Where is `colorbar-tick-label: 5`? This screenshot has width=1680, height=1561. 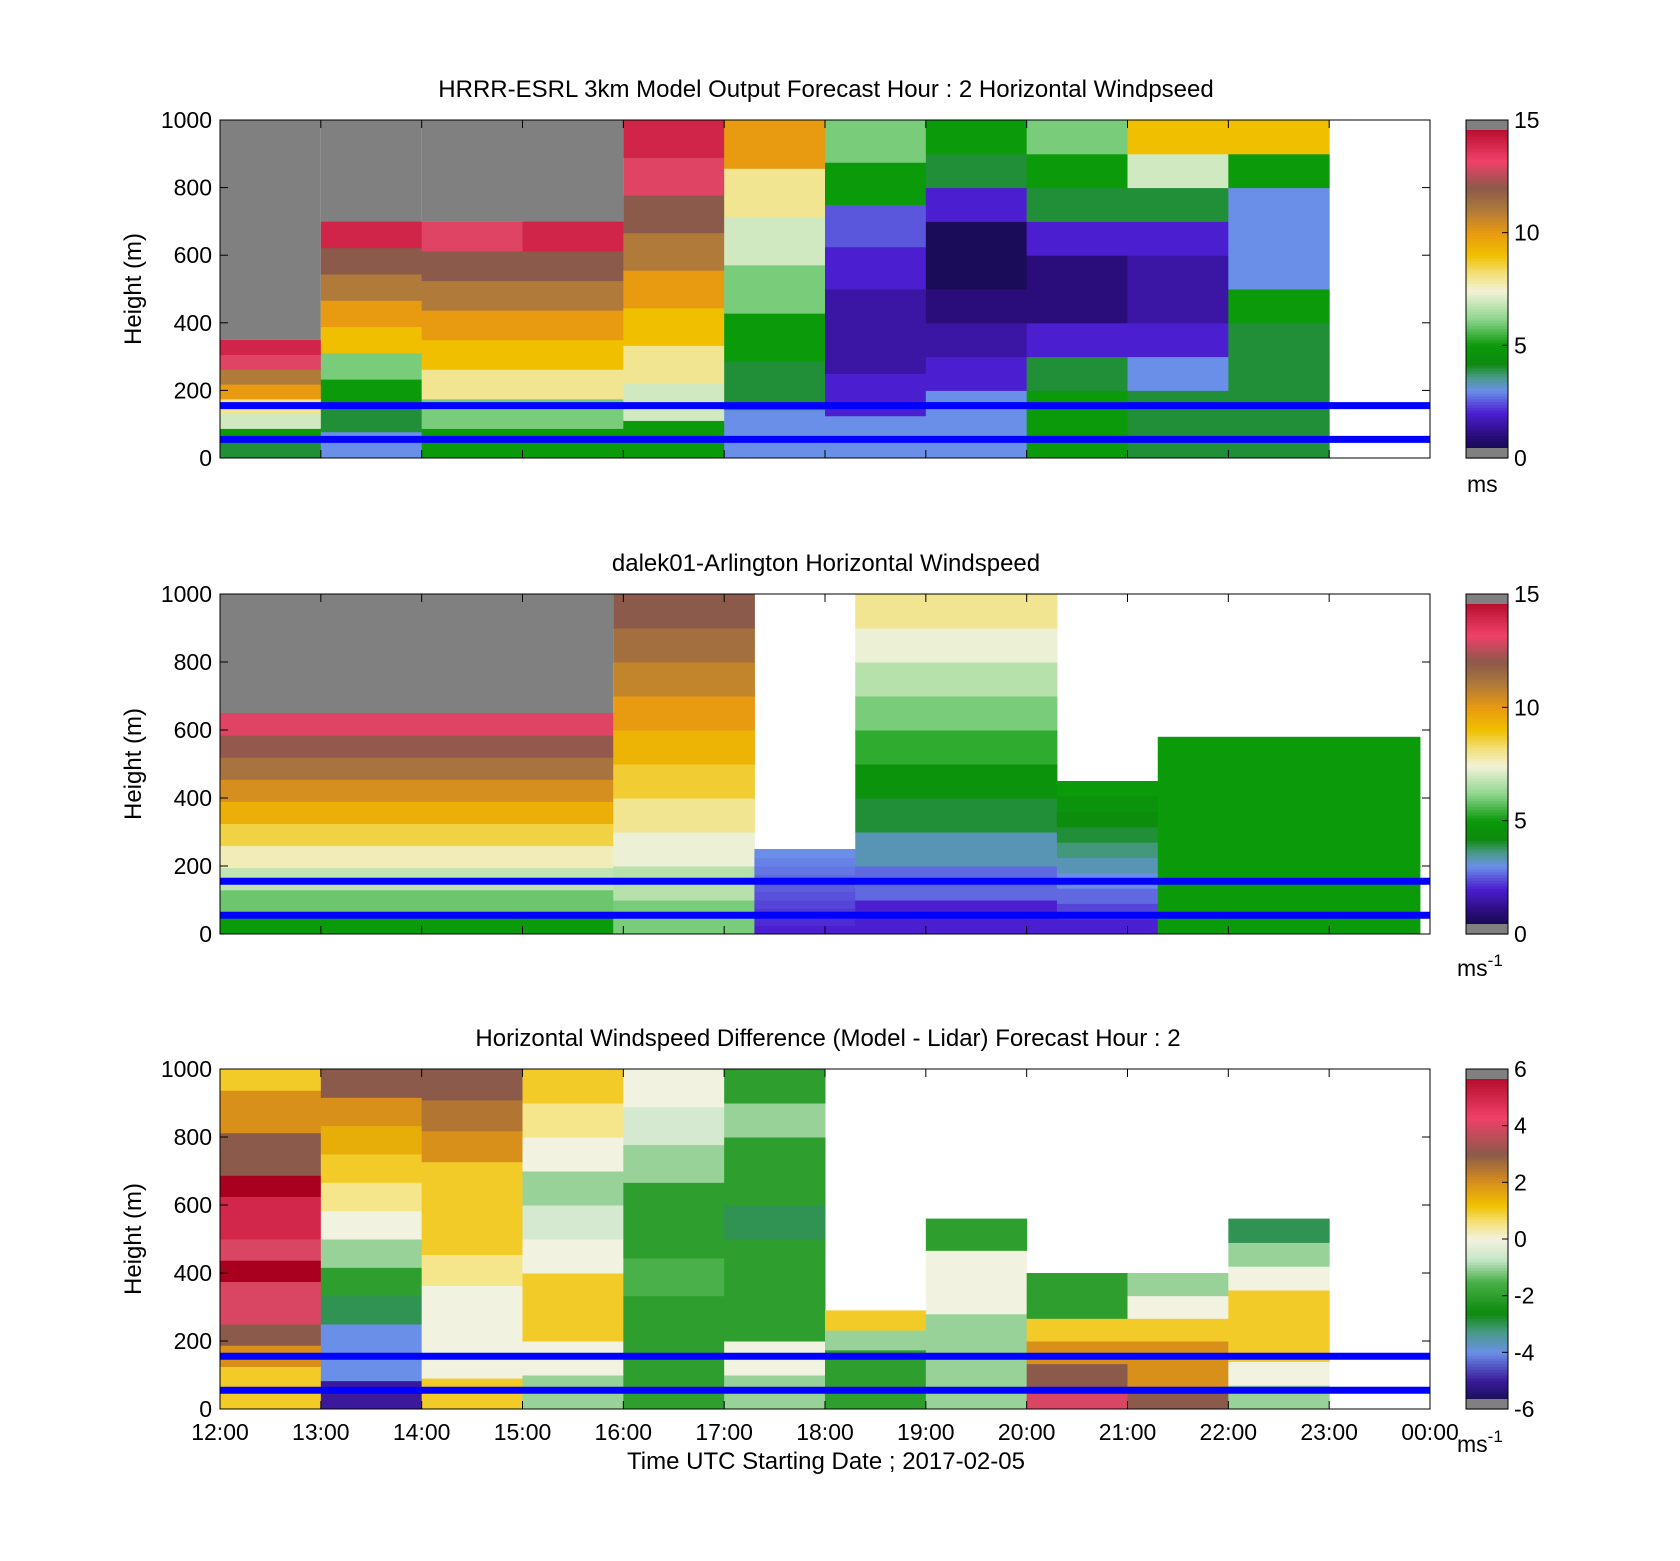
colorbar-tick-label: 5 is located at coordinates (1520, 345).